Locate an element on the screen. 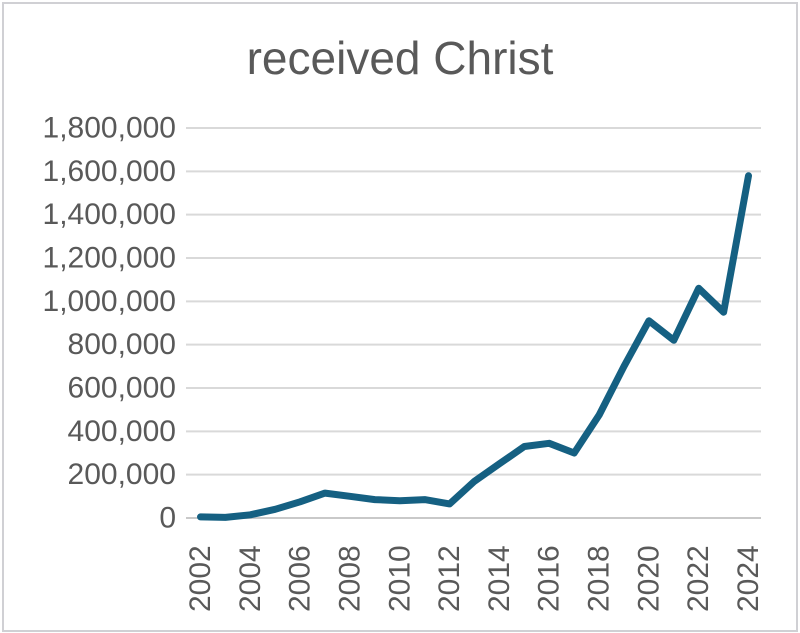 The height and width of the screenshot is (633, 800). x-tick-label: 2002 is located at coordinates (200, 578).